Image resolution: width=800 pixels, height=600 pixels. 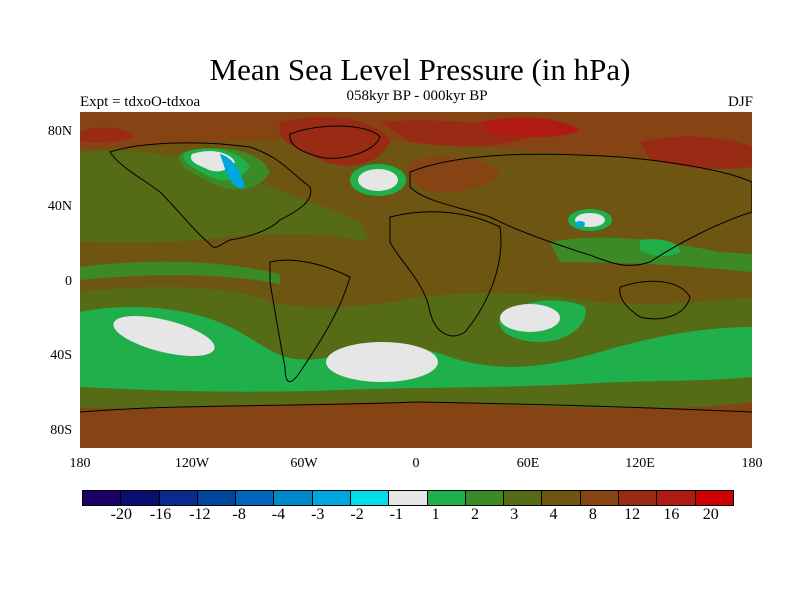 What do you see at coordinates (416, 407) in the screenshot?
I see `antarctica-coast` at bounding box center [416, 407].